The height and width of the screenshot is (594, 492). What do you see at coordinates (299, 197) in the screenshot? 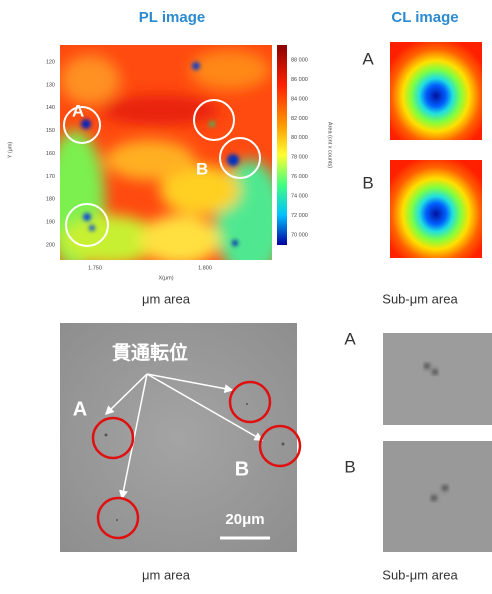
I see `colorbar-tick-label: 74 000` at bounding box center [299, 197].